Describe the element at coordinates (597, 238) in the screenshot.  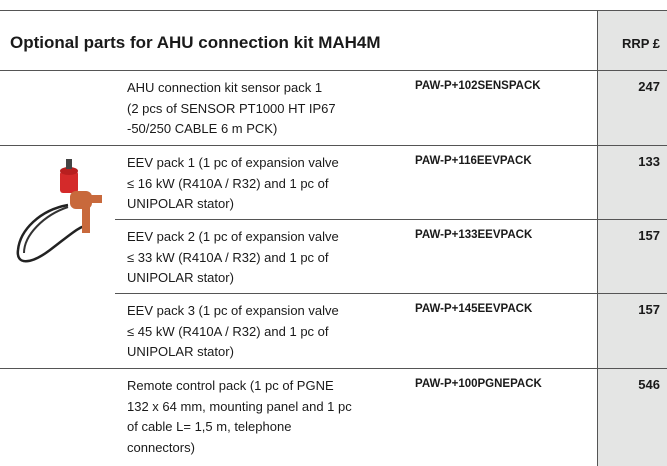
I see `column-rule` at that location.